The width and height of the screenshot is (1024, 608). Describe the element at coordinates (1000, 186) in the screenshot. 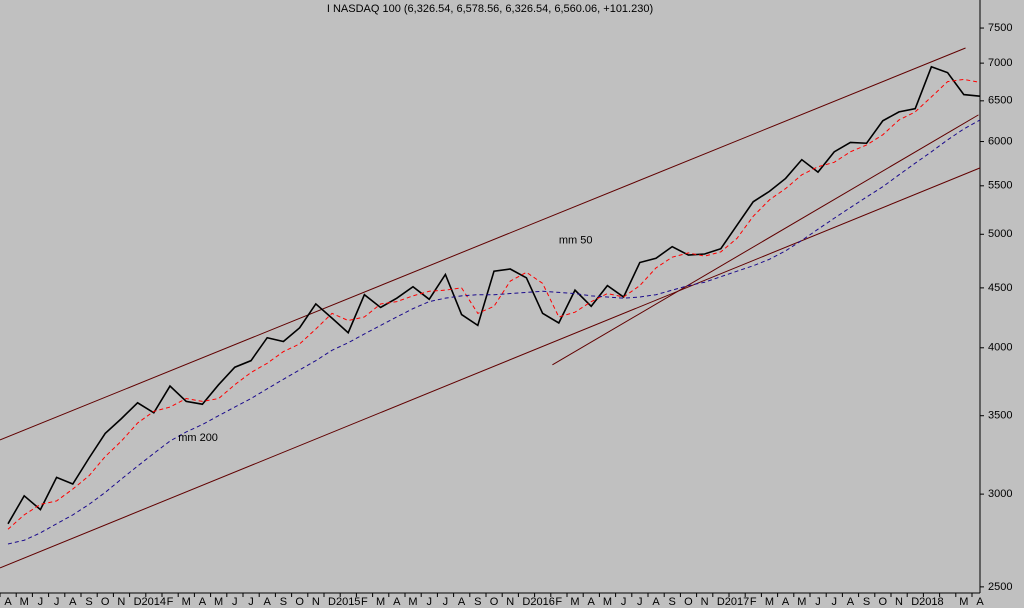

I see `y-tick-label: 5500` at that location.